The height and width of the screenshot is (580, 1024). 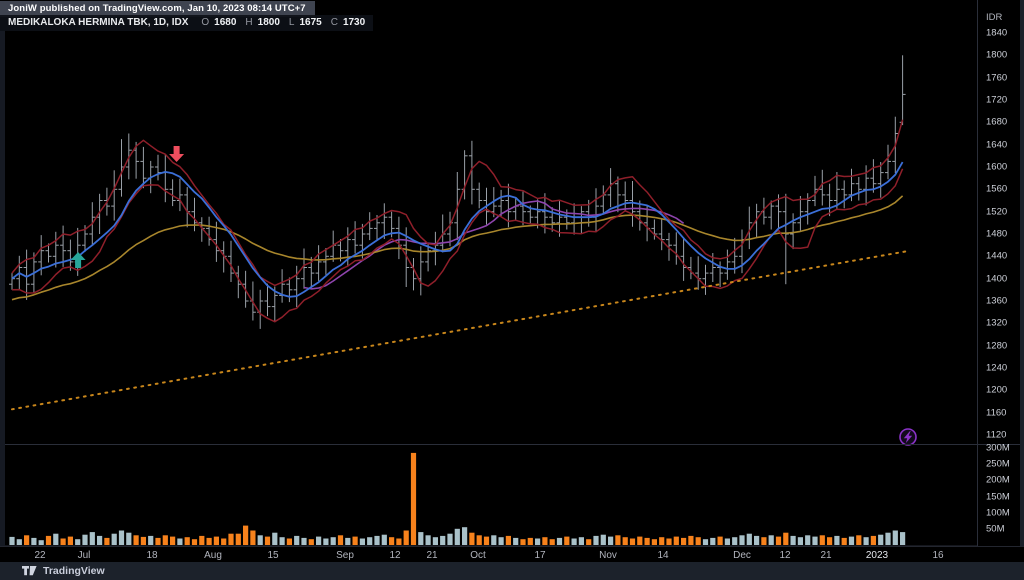 I want to click on time-tick-label: 15, so click(x=273, y=555).